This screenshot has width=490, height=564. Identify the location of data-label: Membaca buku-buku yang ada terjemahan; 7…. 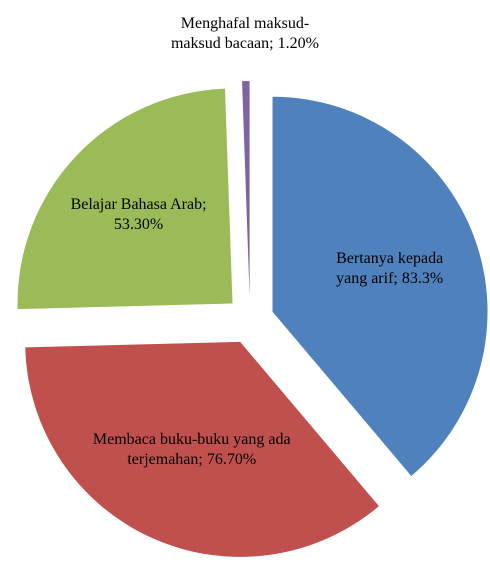
(191, 449).